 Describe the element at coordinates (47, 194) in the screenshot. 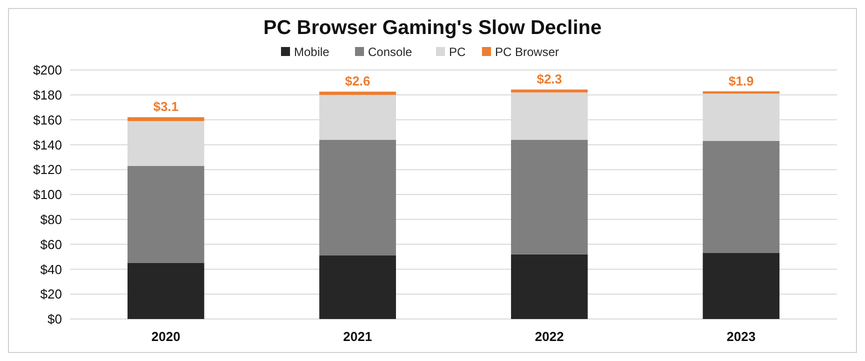

I see `y-tick-label: $100` at that location.